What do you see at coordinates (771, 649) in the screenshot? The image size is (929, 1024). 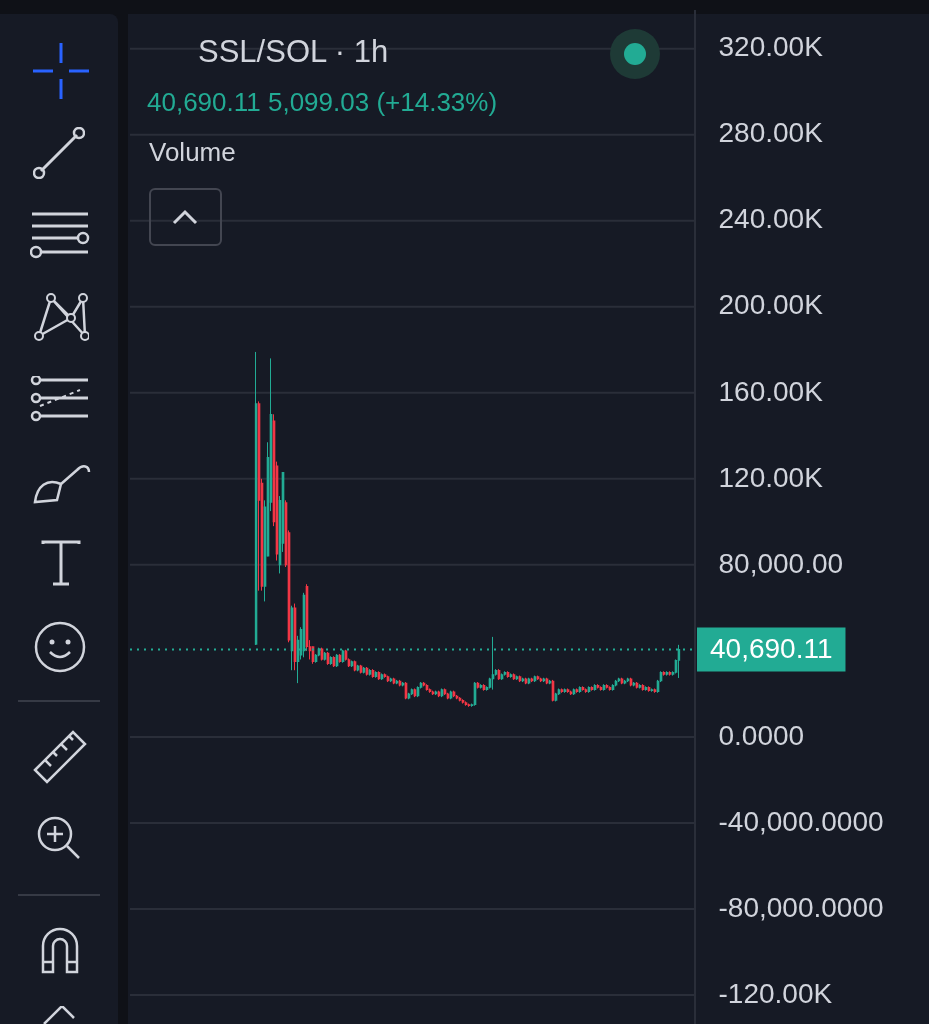 I see `ref-line-label: 40,690.11` at bounding box center [771, 649].